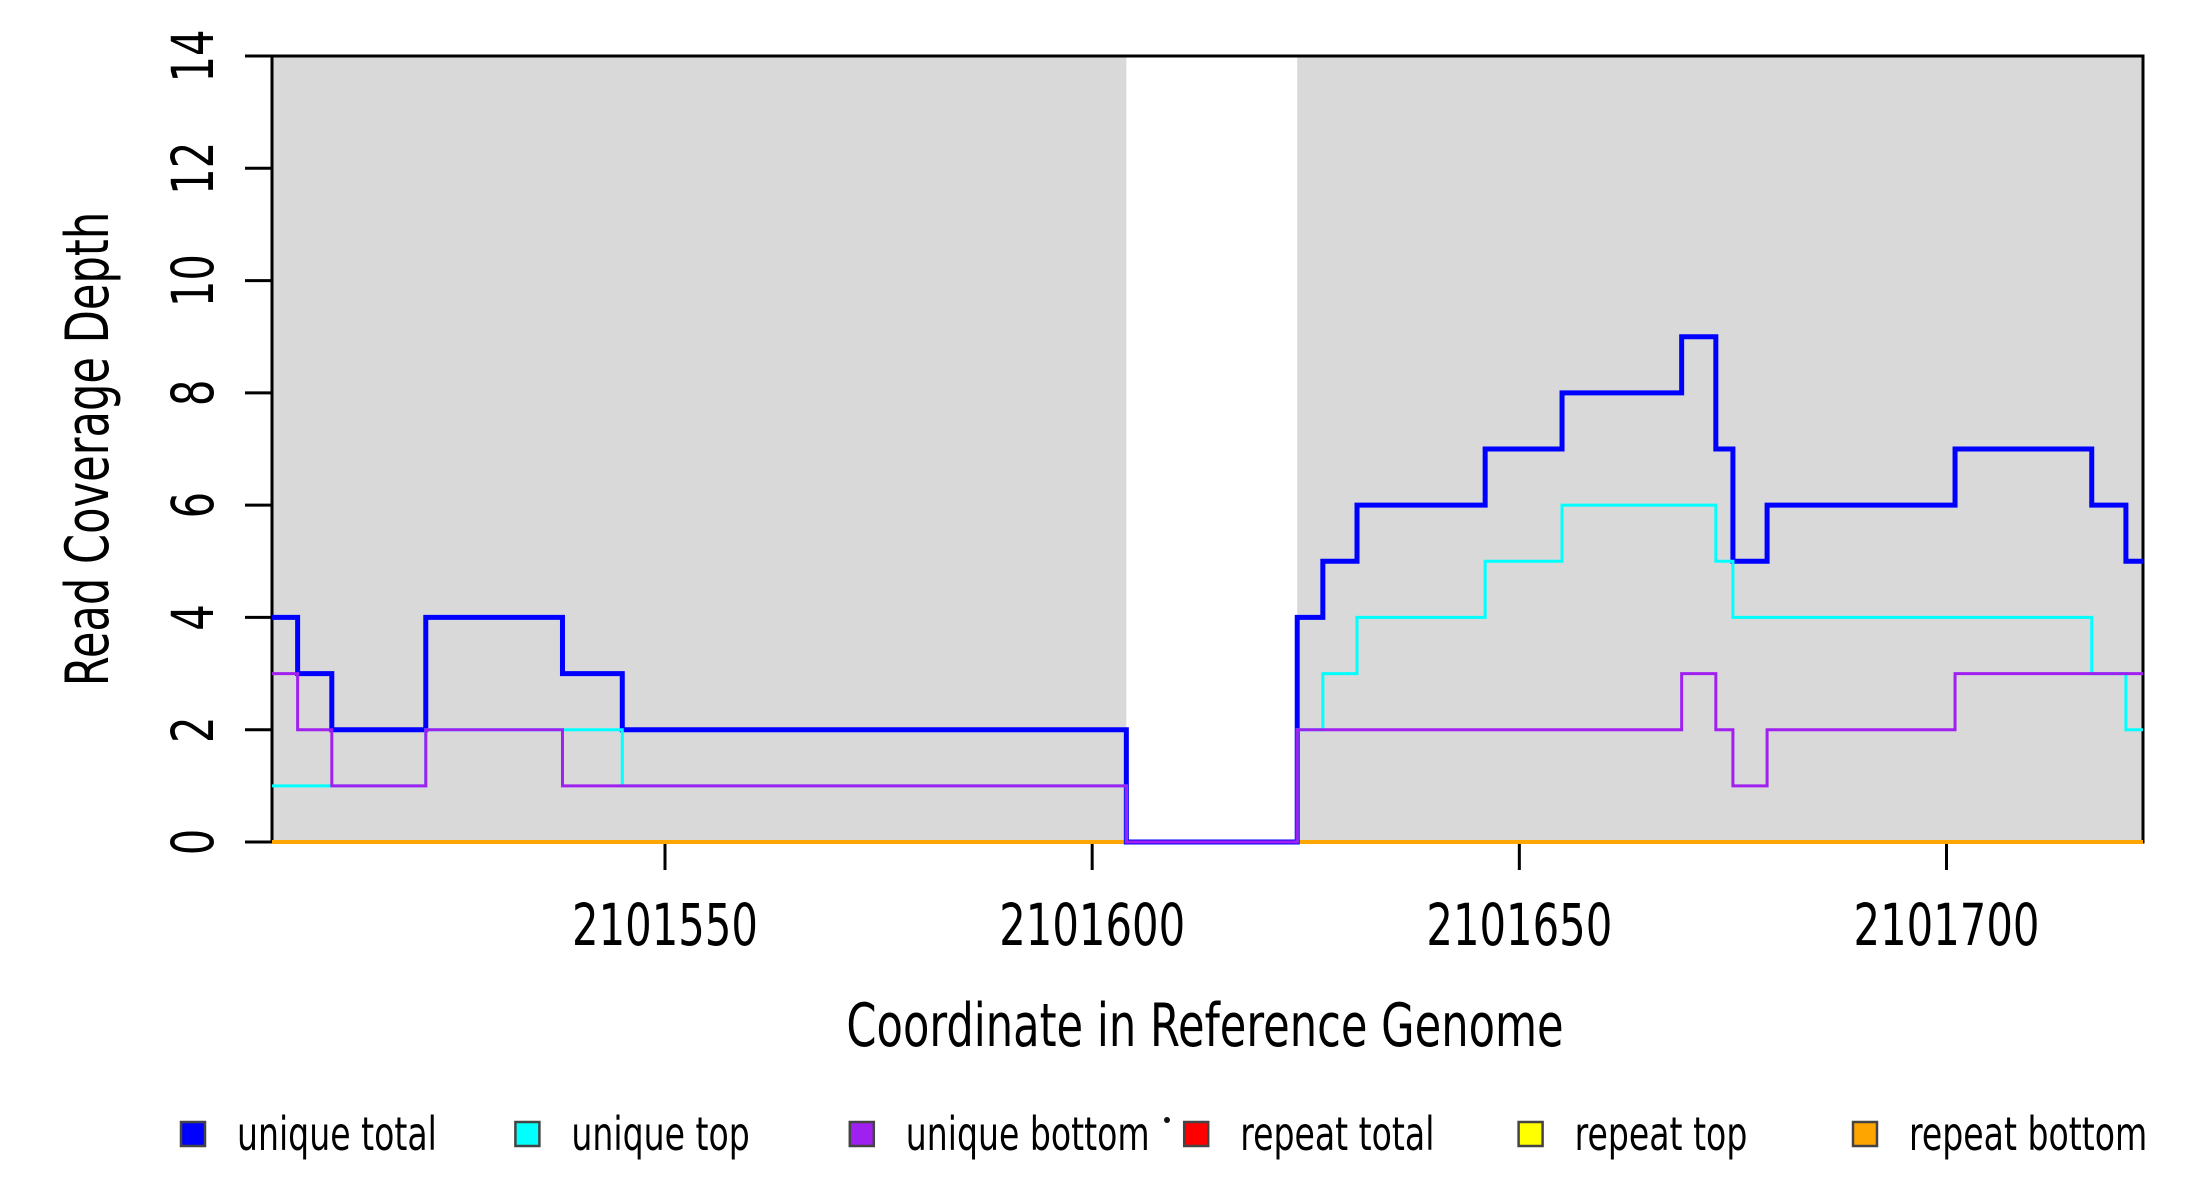 The height and width of the screenshot is (1200, 2200). I want to click on x-tick-label: 2101700, so click(1947, 925).